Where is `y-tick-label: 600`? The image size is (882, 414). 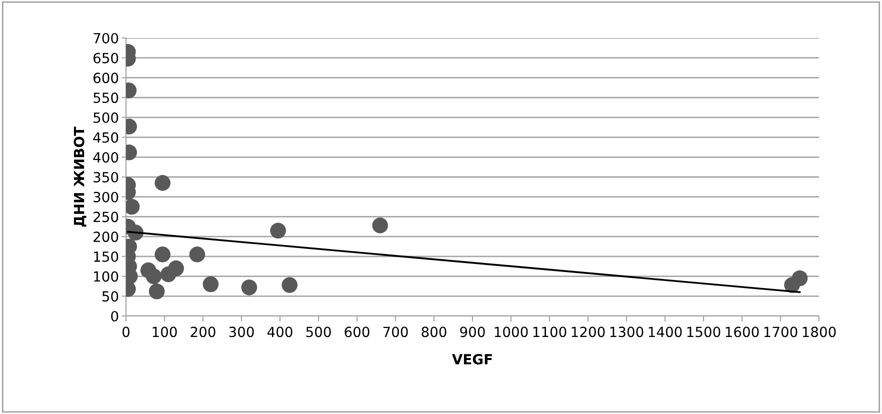 y-tick-label: 600 is located at coordinates (106, 78).